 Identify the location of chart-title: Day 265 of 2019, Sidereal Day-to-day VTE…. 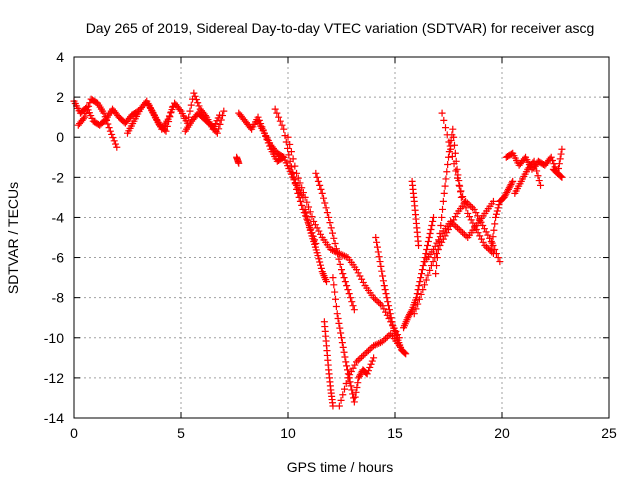
(340, 28).